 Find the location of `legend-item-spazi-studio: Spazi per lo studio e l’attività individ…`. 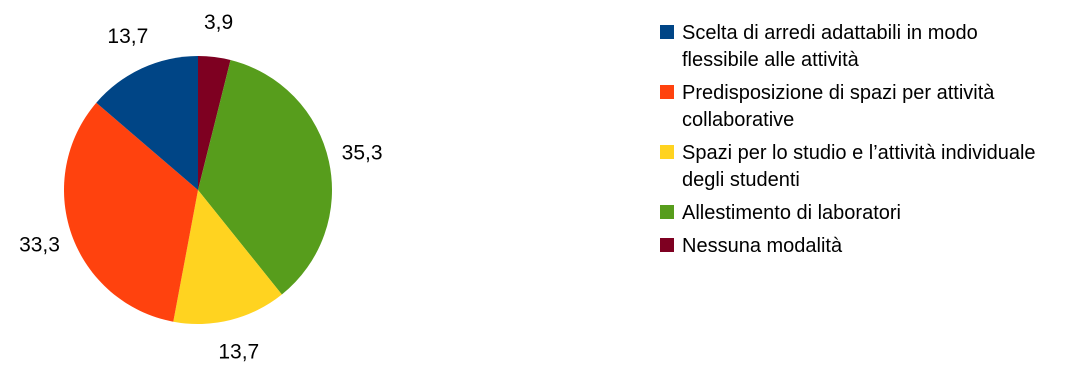

legend-item-spazi-studio: Spazi per lo studio e l’attività individ… is located at coordinates (870, 167).